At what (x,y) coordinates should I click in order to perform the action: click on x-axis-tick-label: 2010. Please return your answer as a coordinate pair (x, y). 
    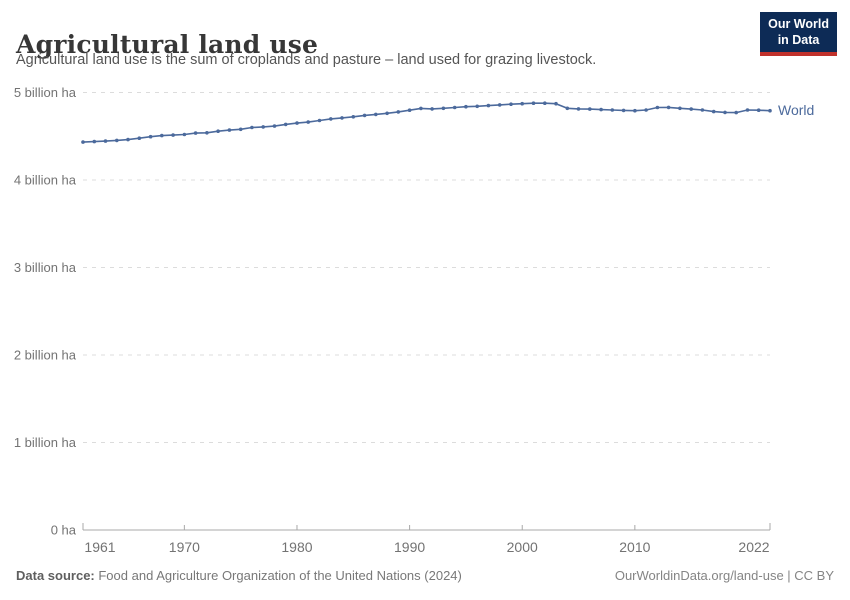
    Looking at the image, I should click on (634, 547).